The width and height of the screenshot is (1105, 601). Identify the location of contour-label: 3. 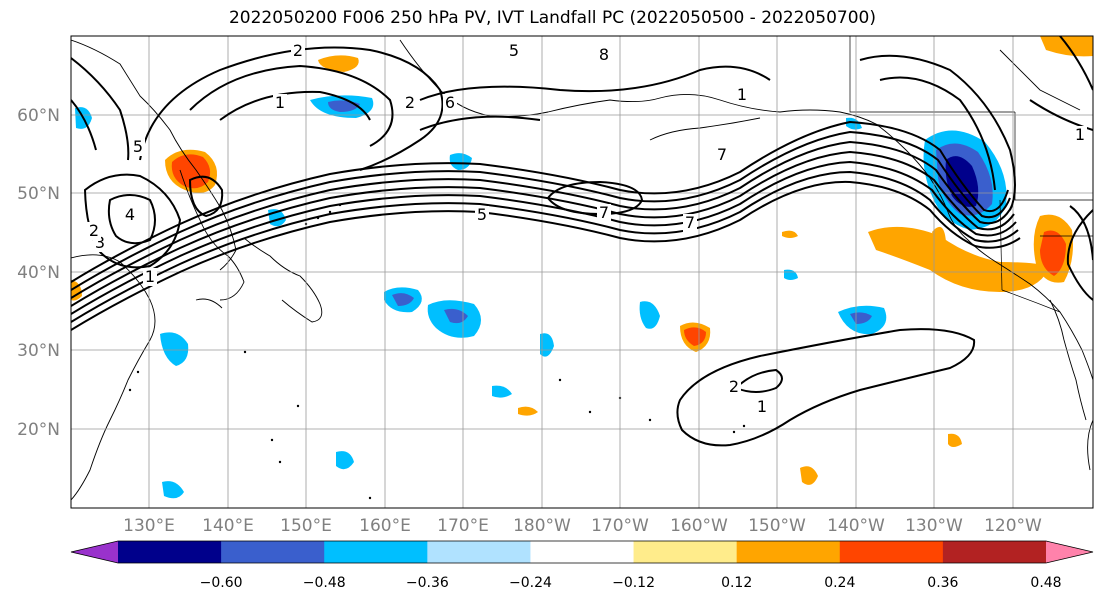
(100, 242).